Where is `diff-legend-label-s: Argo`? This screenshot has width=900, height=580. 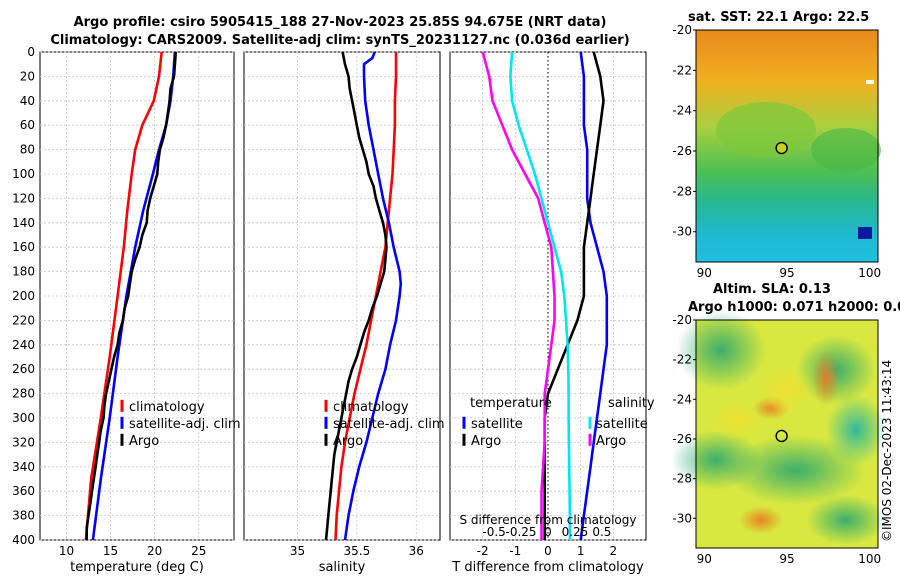
diff-legend-label-s: Argo is located at coordinates (611, 441).